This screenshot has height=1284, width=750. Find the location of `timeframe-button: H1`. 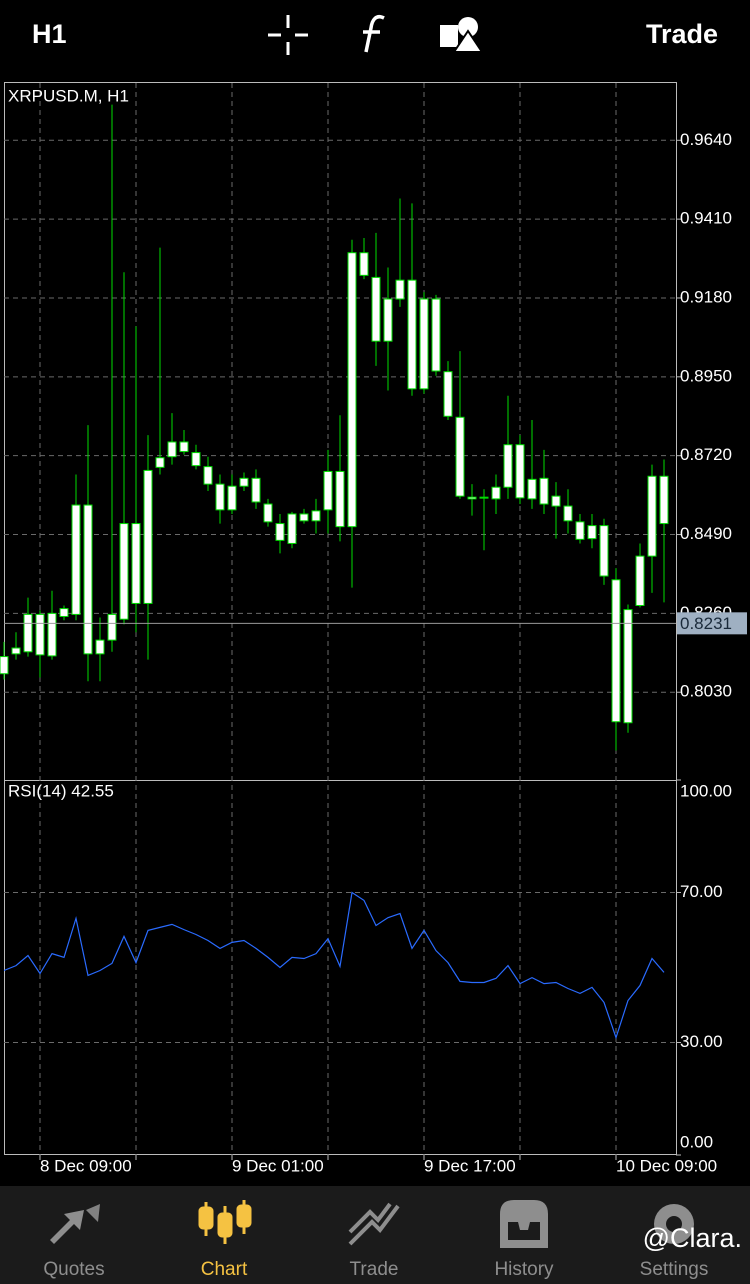

timeframe-button: H1 is located at coordinates (49, 34).